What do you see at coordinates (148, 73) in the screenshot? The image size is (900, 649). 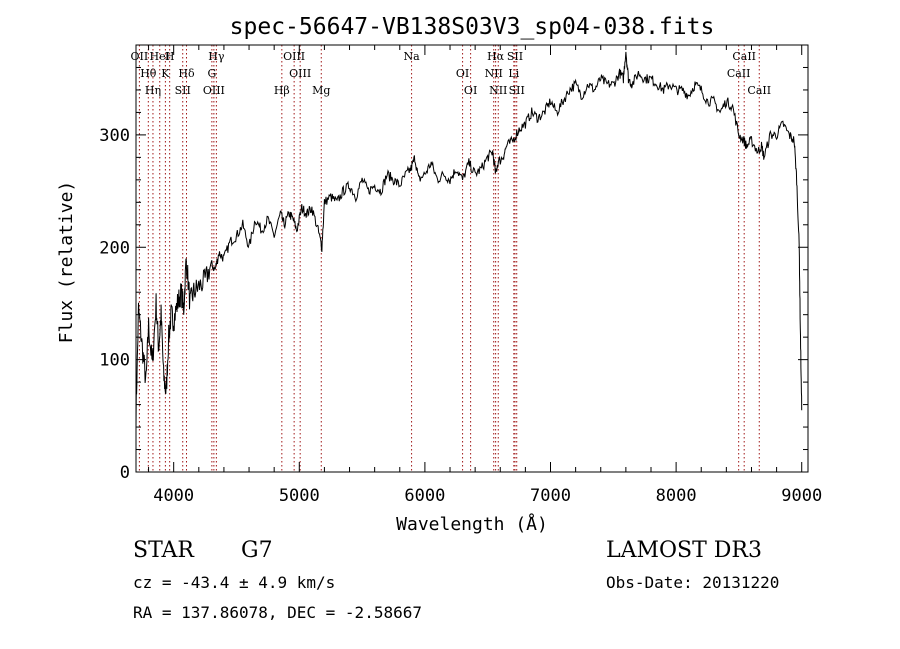 I see `spectral-line-label: Hθ` at bounding box center [148, 73].